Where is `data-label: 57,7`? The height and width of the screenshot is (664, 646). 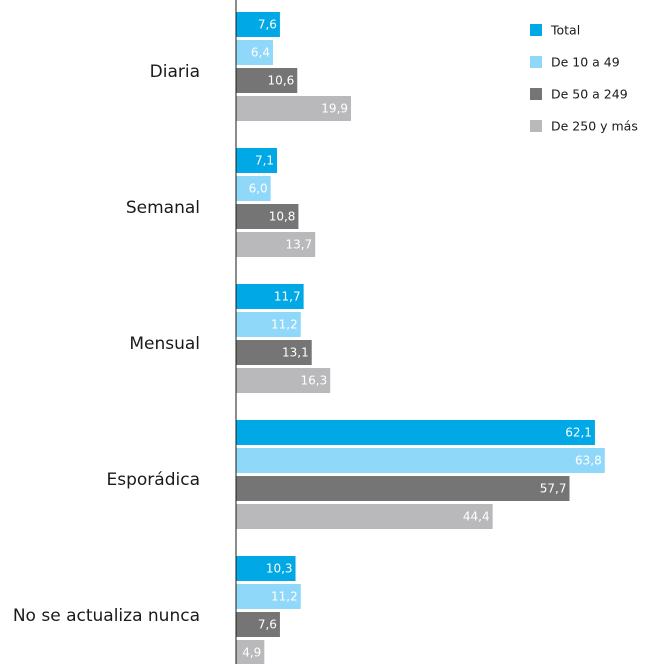 data-label: 57,7 is located at coordinates (553, 489).